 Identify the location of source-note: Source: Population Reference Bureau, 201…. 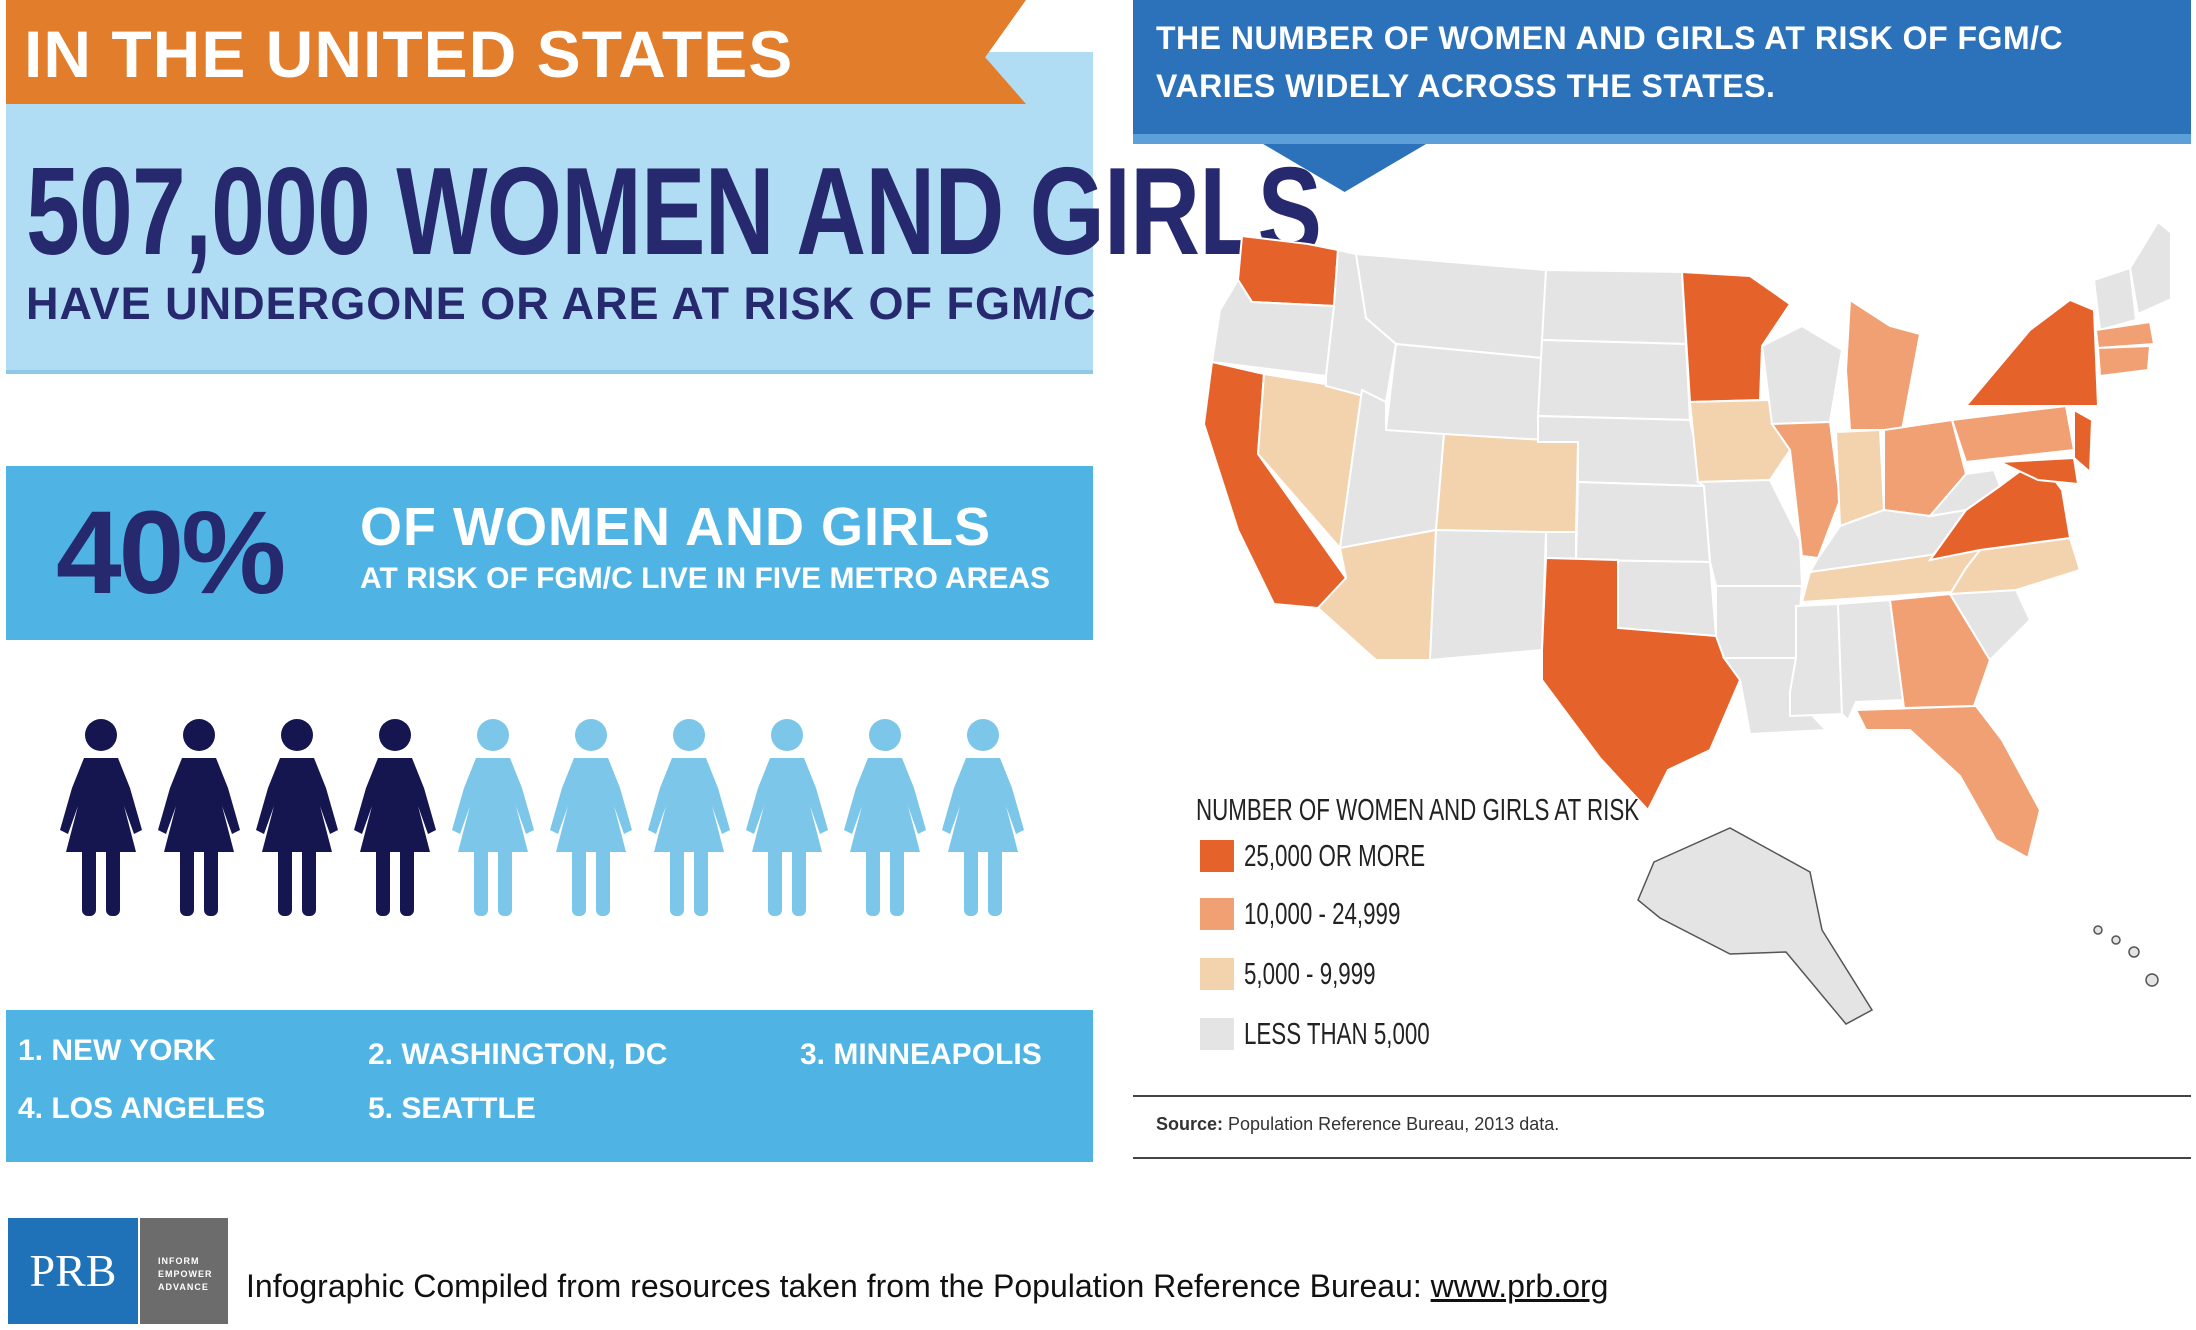
(1357, 1124).